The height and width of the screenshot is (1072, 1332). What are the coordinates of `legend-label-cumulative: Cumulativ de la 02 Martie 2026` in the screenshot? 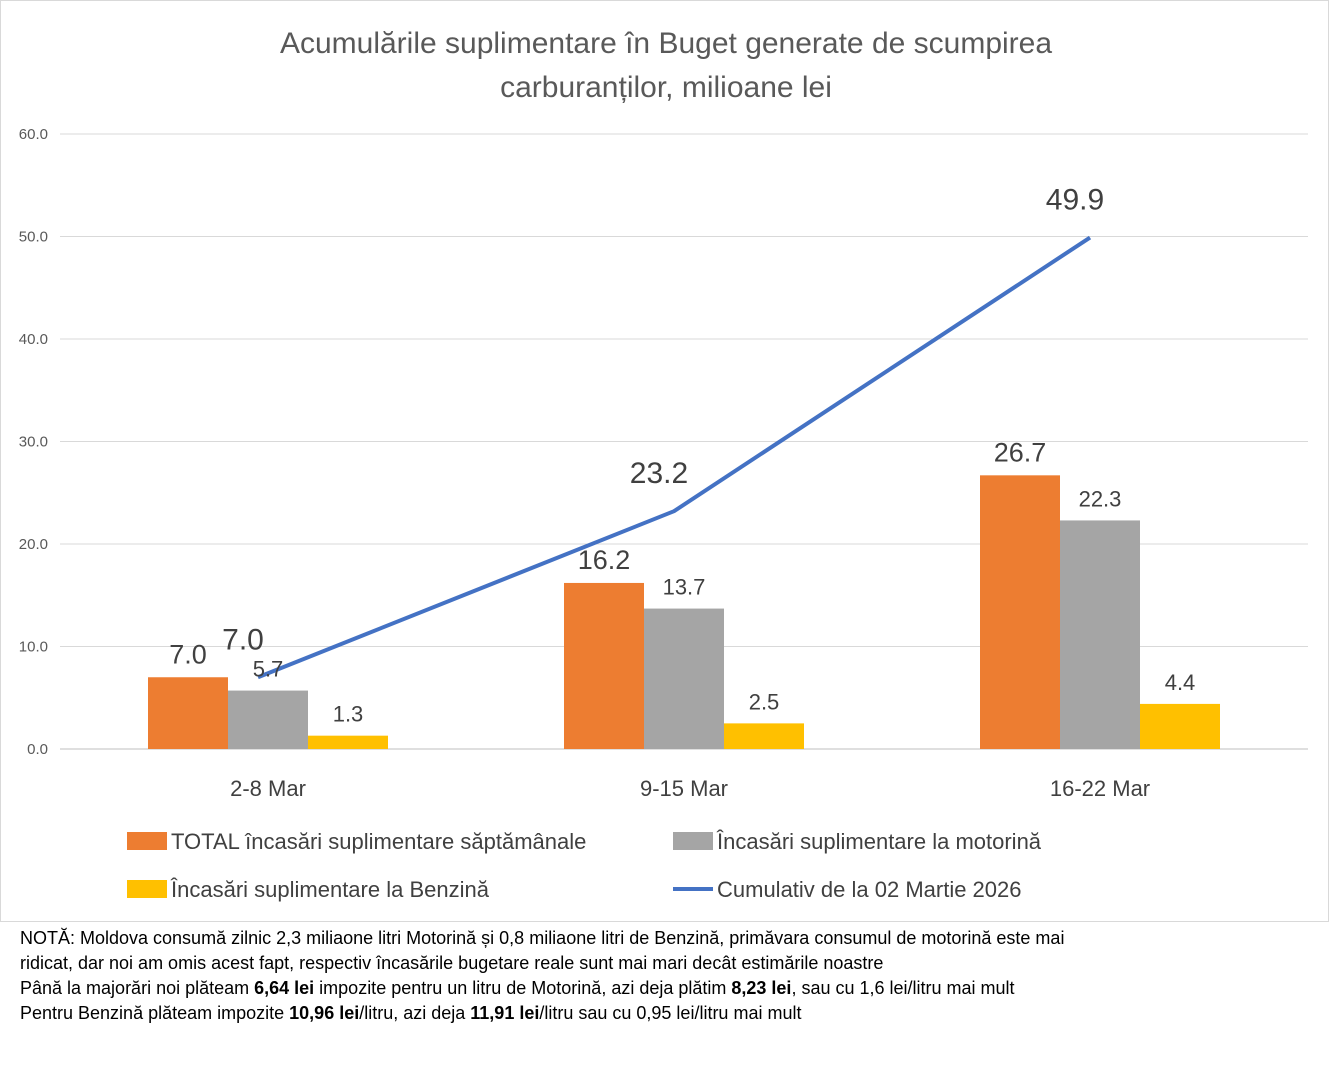 It's located at (869, 889).